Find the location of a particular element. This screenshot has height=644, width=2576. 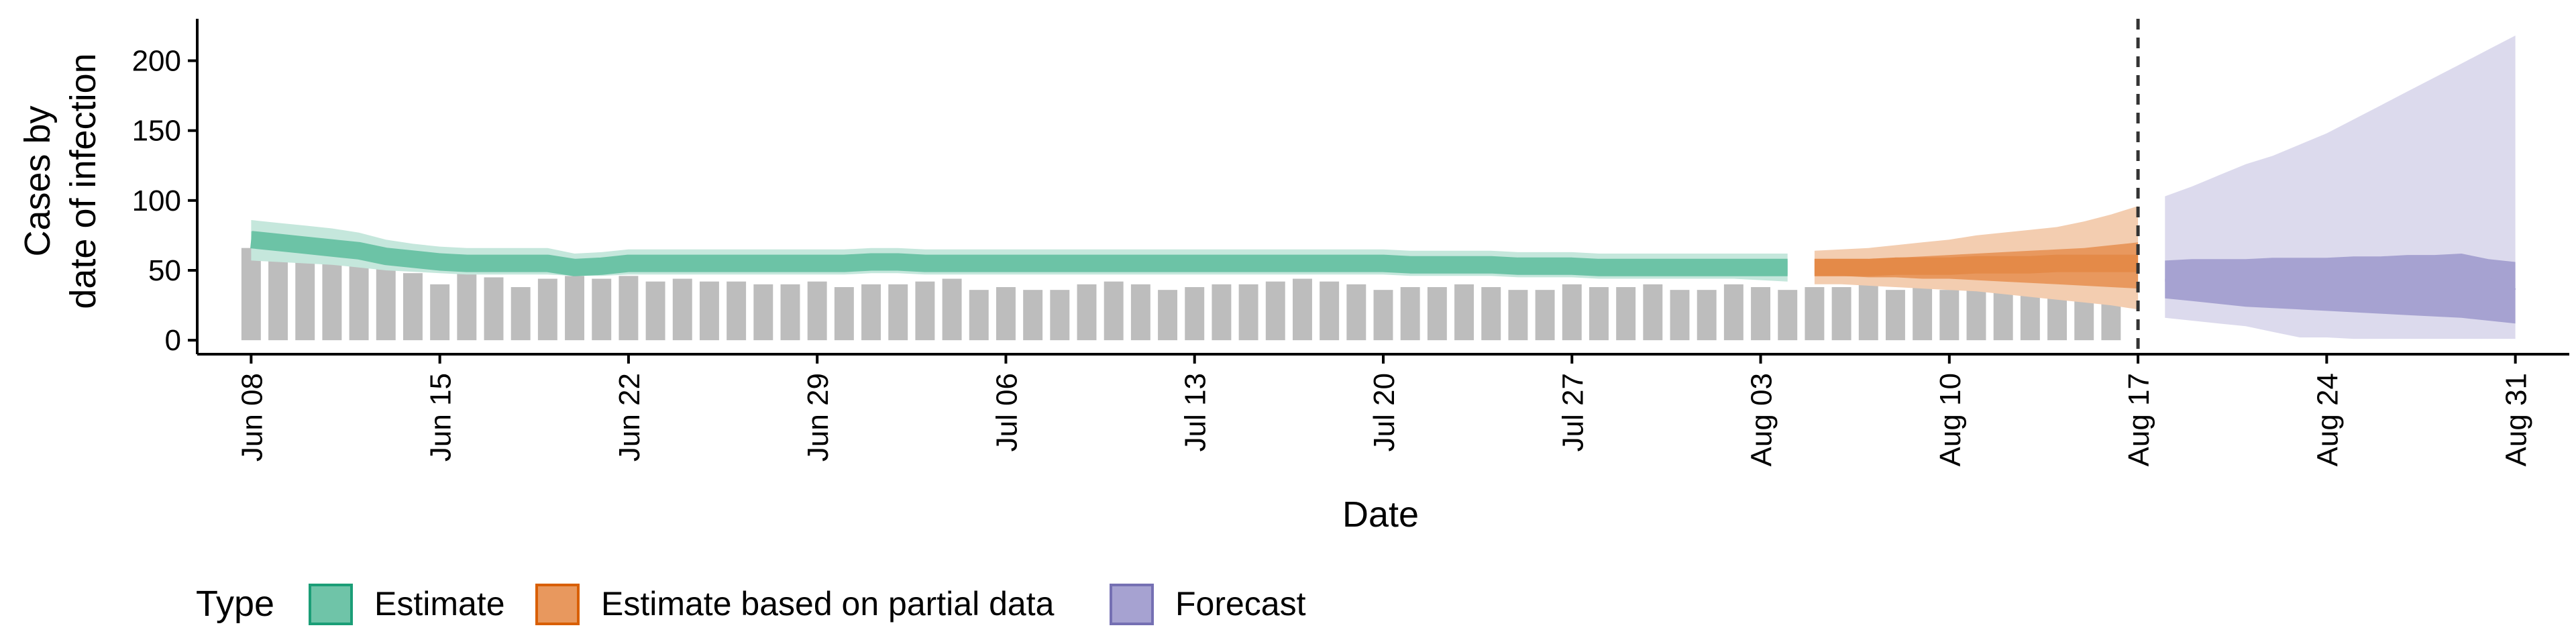

y-axis-title-line-2: date of infection is located at coordinates (83, 181).